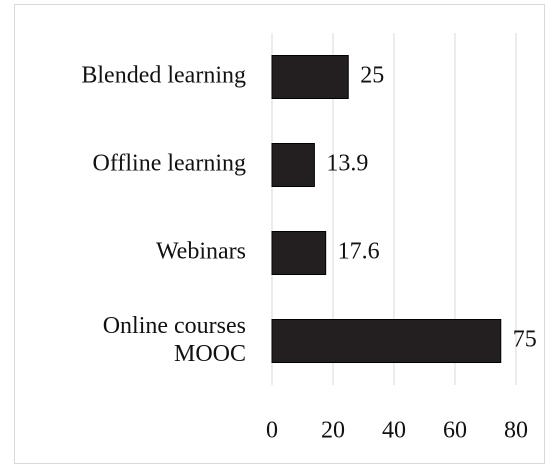  Describe the element at coordinates (359, 252) in the screenshot. I see `data-label: 17.6` at that location.